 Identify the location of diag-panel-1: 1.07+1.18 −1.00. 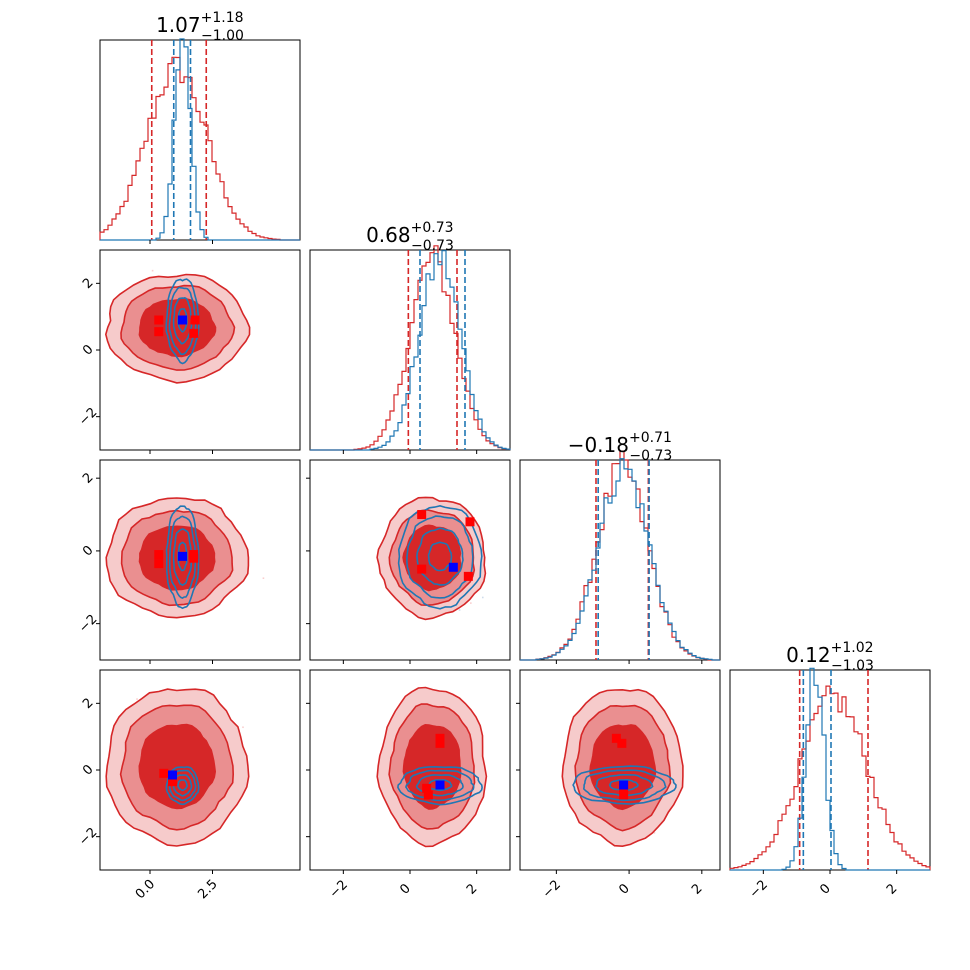
(200, 125).